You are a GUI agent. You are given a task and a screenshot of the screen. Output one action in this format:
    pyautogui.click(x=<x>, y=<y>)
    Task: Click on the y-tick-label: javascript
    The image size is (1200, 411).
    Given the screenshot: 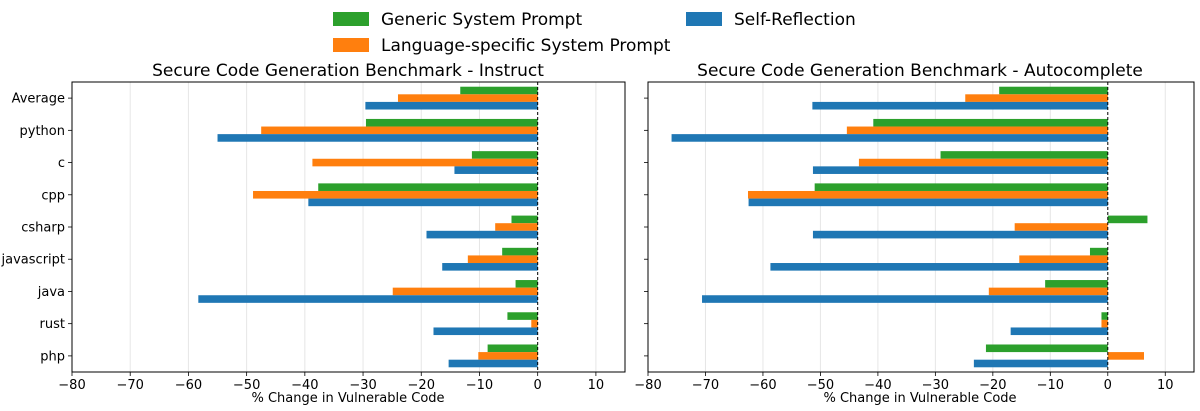 What is the action you would take?
    pyautogui.click(x=33, y=260)
    